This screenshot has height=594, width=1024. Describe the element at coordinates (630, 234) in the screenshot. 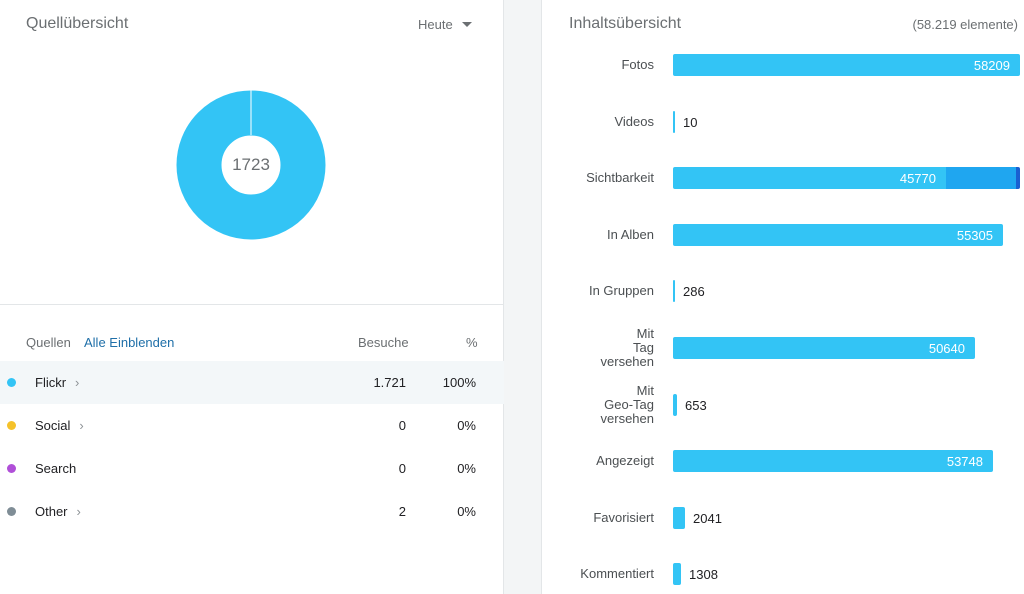

I see `bar-label-in-alben: In Alben` at that location.